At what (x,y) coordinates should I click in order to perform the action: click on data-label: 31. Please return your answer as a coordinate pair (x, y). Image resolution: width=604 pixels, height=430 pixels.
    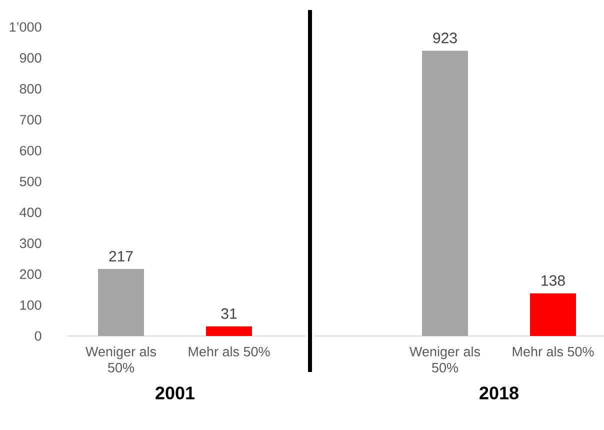
    Looking at the image, I should click on (229, 313).